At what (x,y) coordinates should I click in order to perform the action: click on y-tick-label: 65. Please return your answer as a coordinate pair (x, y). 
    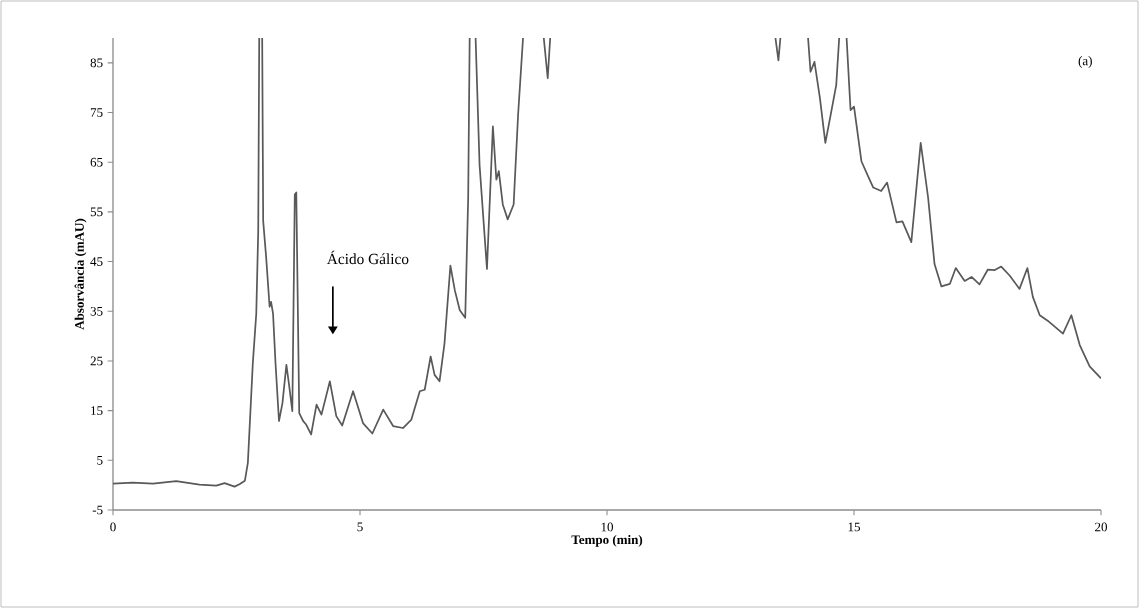
    Looking at the image, I should click on (96, 162).